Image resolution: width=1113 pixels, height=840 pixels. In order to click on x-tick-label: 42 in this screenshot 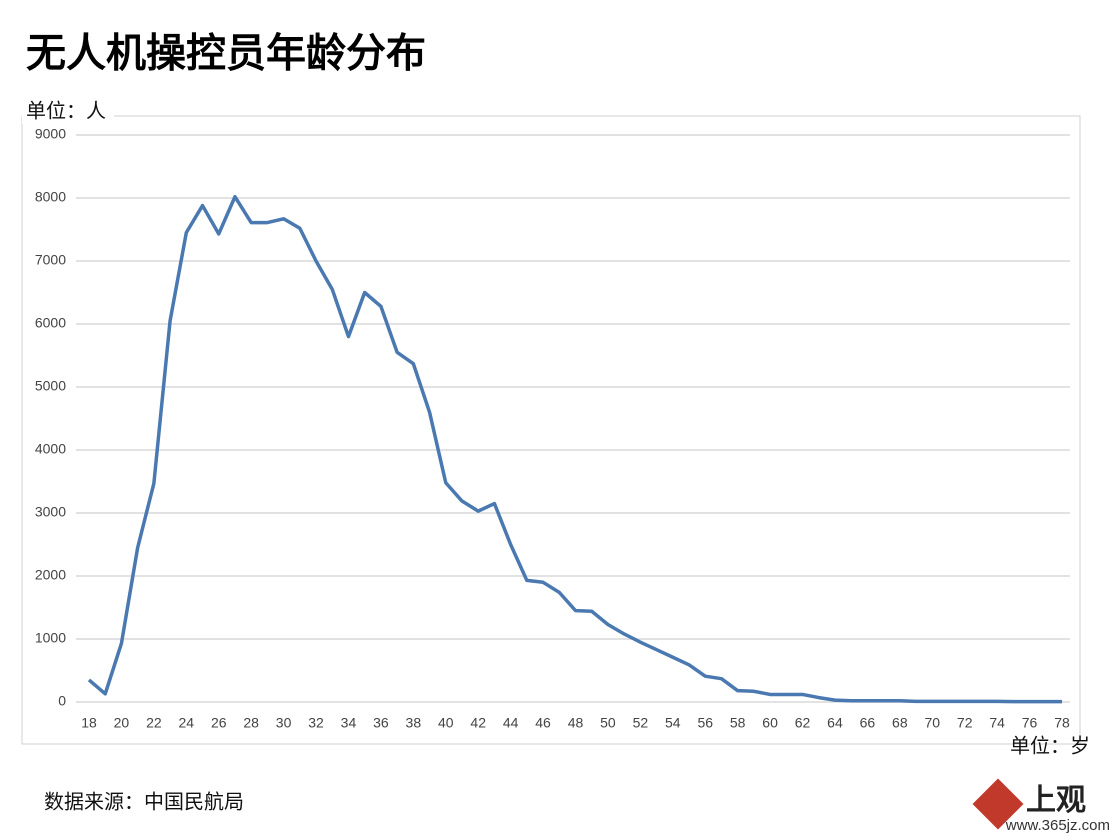, I will do `click(478, 723)`.